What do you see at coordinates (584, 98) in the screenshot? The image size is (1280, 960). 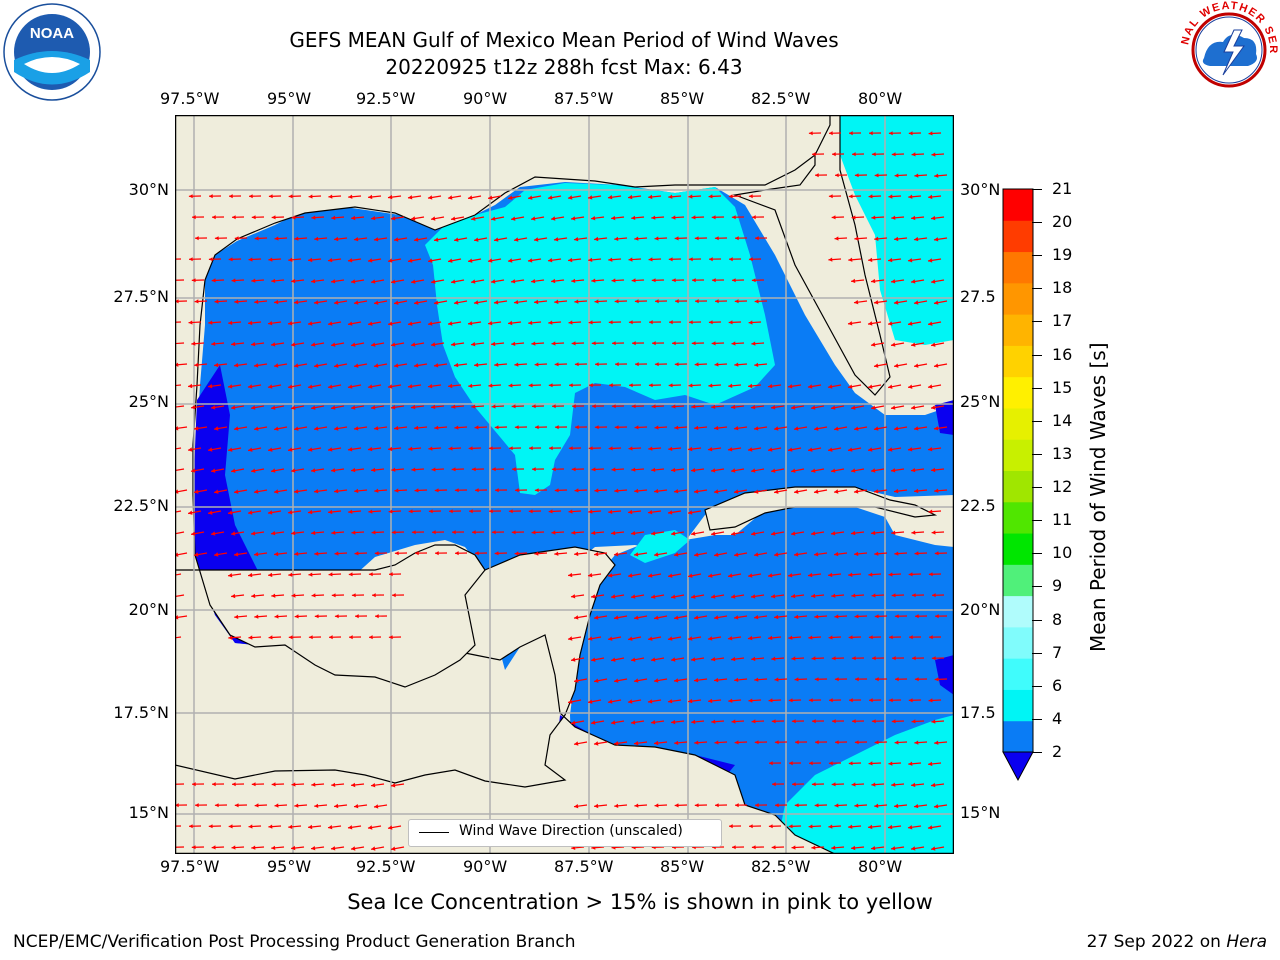 I see `x-tick-top: 87.5°W` at bounding box center [584, 98].